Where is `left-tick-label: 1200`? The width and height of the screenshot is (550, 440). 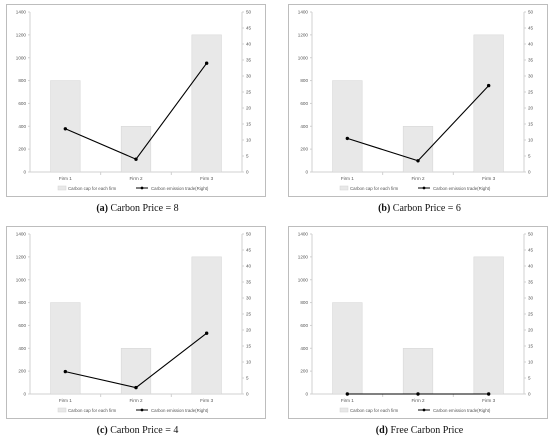
left-tick-label: 1200 is located at coordinates (21, 256).